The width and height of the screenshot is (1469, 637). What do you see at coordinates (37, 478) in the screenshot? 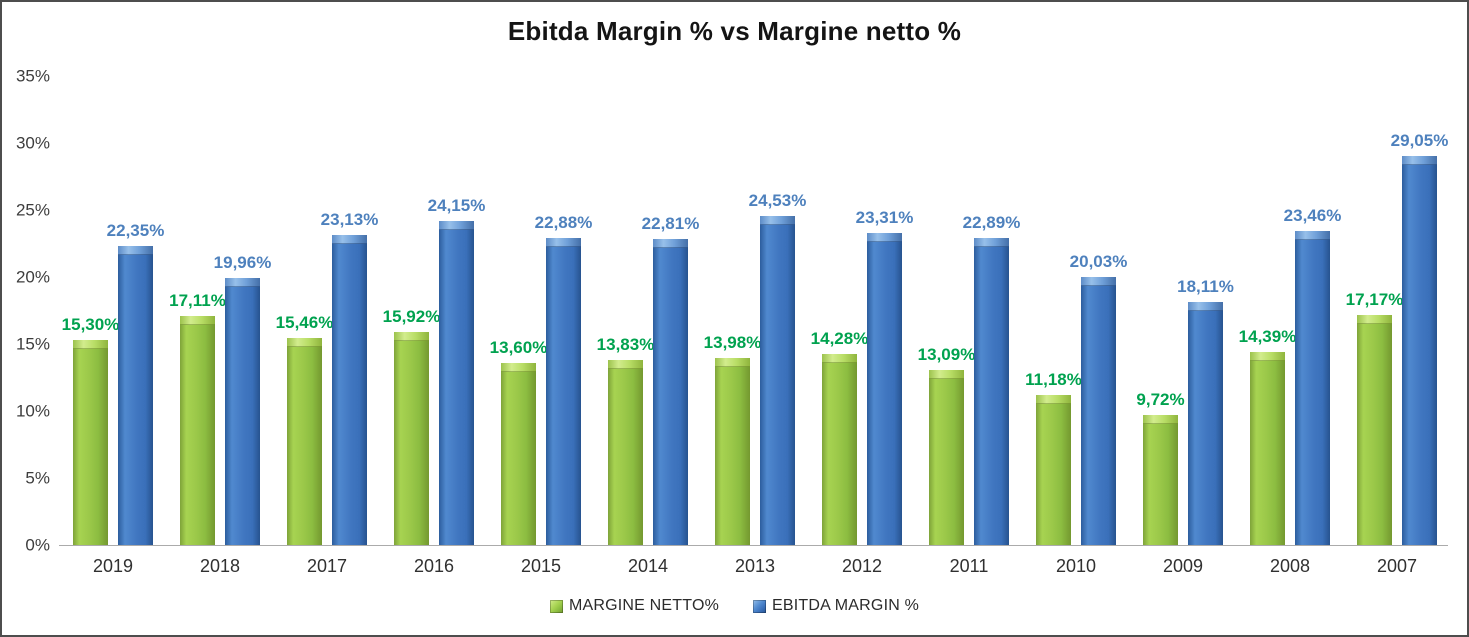
I see `y-tick-label: 5%` at bounding box center [37, 478].